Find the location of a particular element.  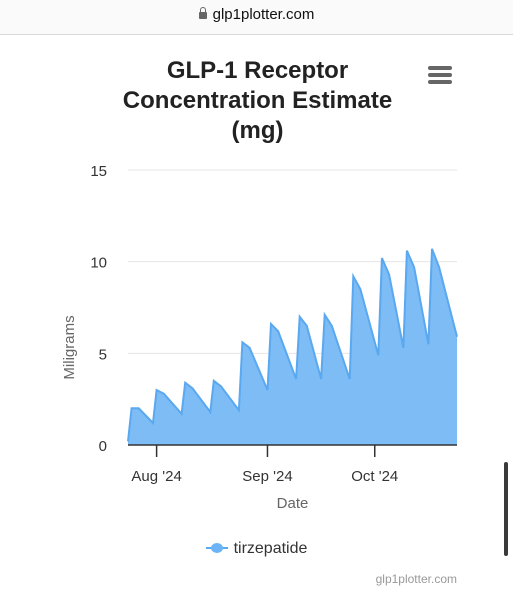

browser-address-bar: glp1plotter.com is located at coordinates (256, 17).